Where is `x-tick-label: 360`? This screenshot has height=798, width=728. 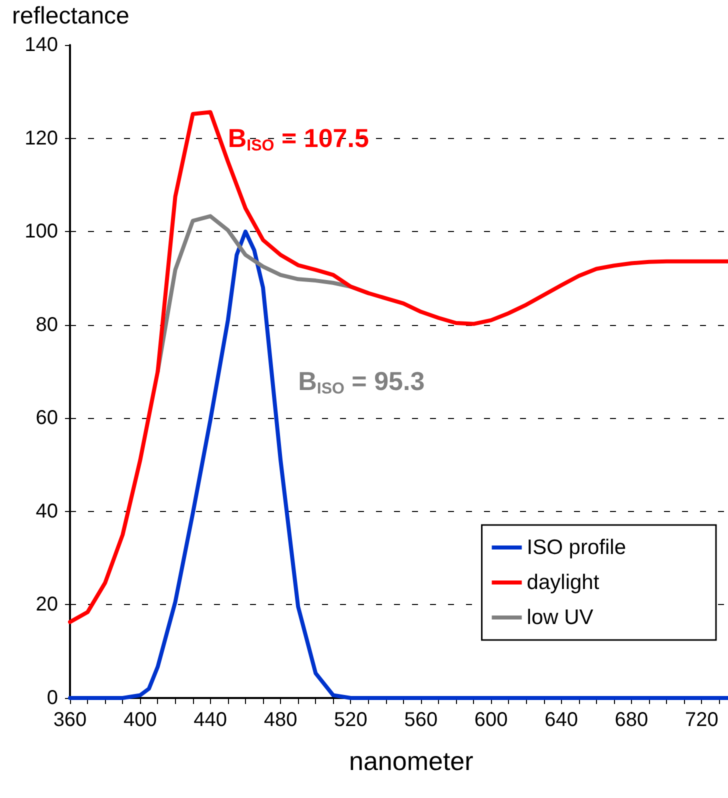
x-tick-label: 360 is located at coordinates (70, 720).